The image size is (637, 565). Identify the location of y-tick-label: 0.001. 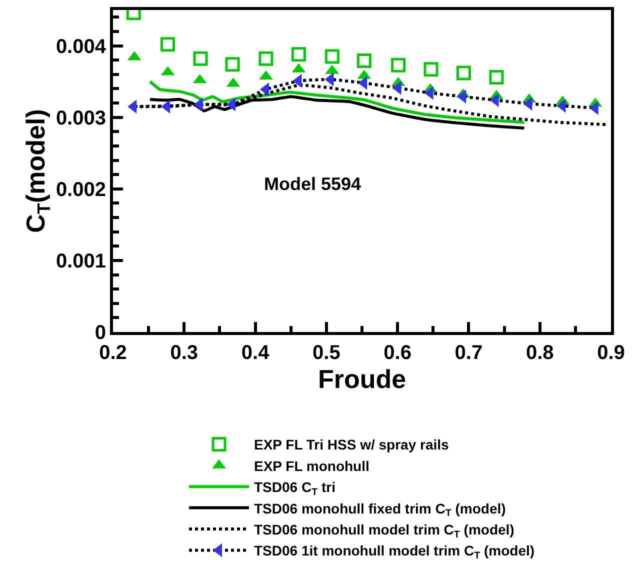
(81, 261).